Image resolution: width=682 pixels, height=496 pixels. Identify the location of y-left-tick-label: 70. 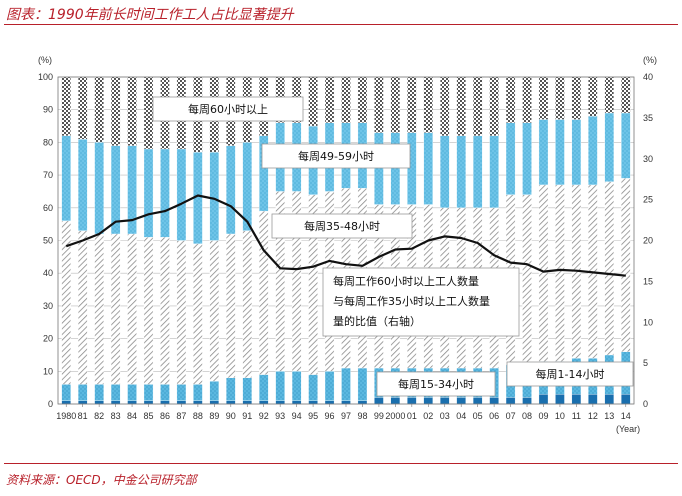
(48, 175).